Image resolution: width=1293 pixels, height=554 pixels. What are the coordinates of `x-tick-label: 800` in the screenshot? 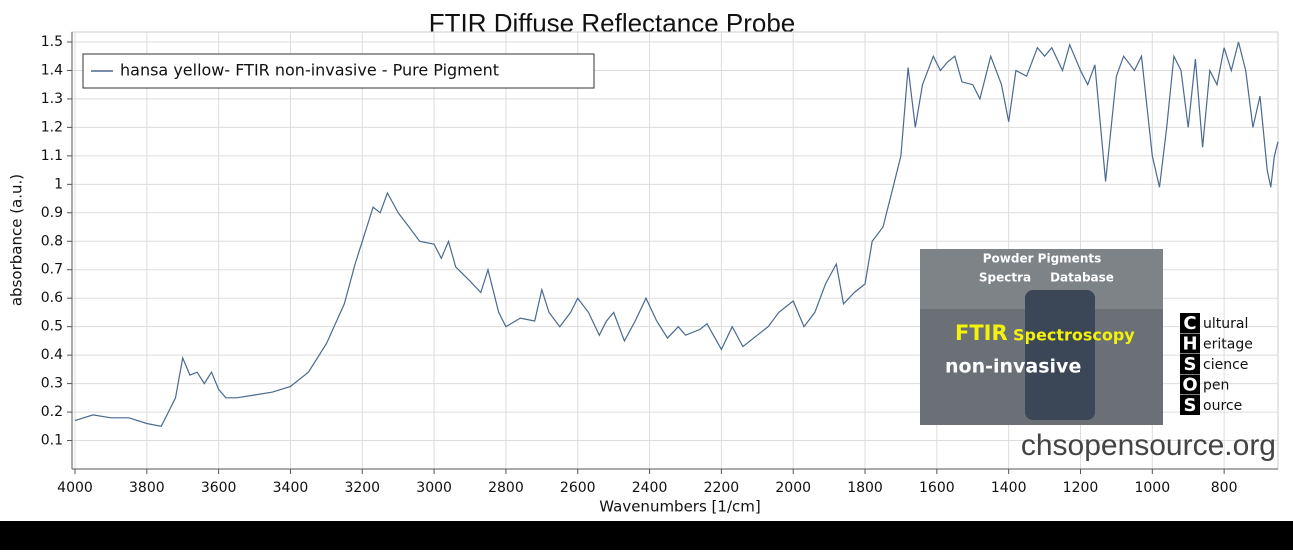 It's located at (1224, 488).